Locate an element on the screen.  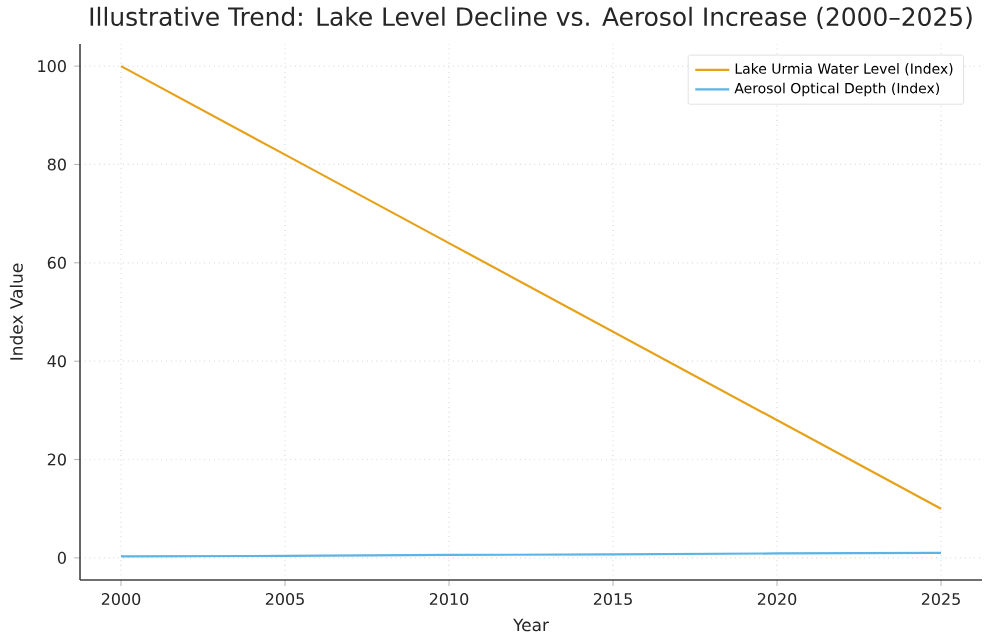
chart-title: Illustrative Trend: Lake Level Decline vs. Aerosol Increase (2000–2025) is located at coordinates (531, 17).